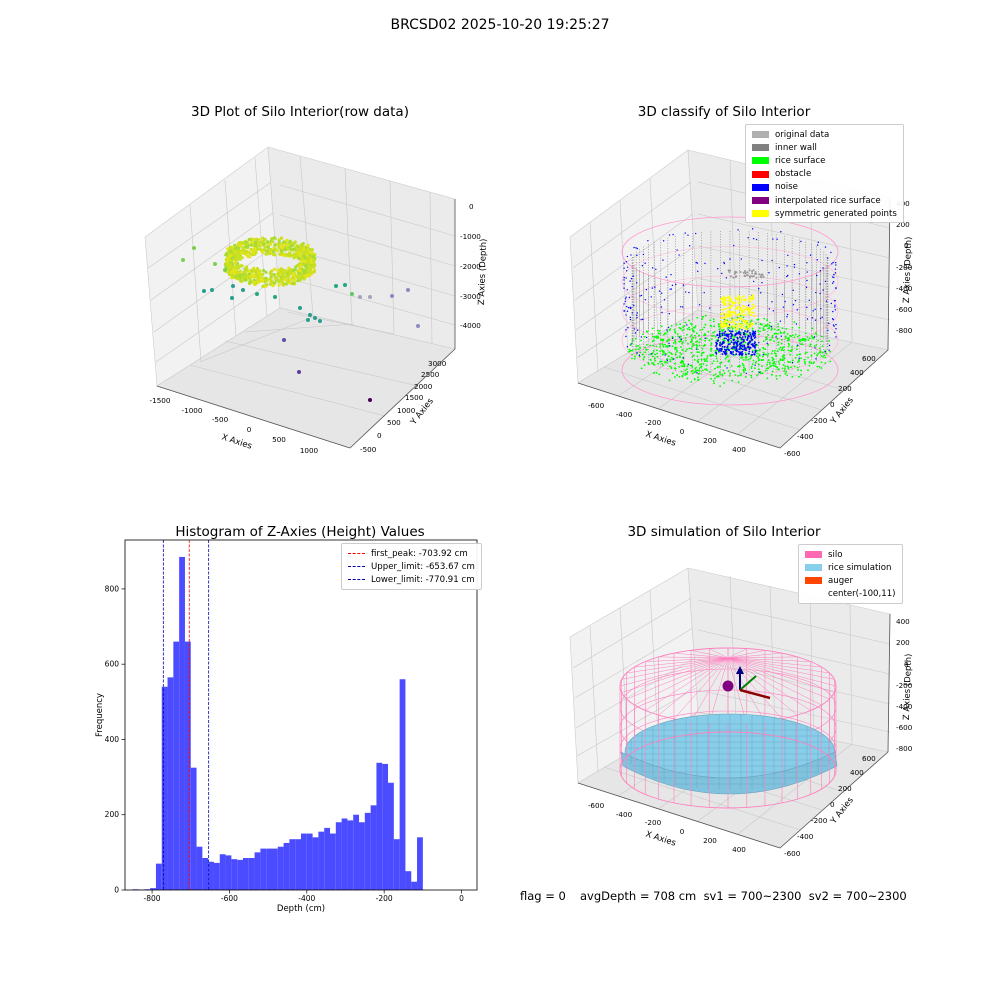 The width and height of the screenshot is (1000, 1000). Describe the element at coordinates (908, 686) in the screenshot. I see `panel4-zlabel: Z Axies (Depth)` at that location.